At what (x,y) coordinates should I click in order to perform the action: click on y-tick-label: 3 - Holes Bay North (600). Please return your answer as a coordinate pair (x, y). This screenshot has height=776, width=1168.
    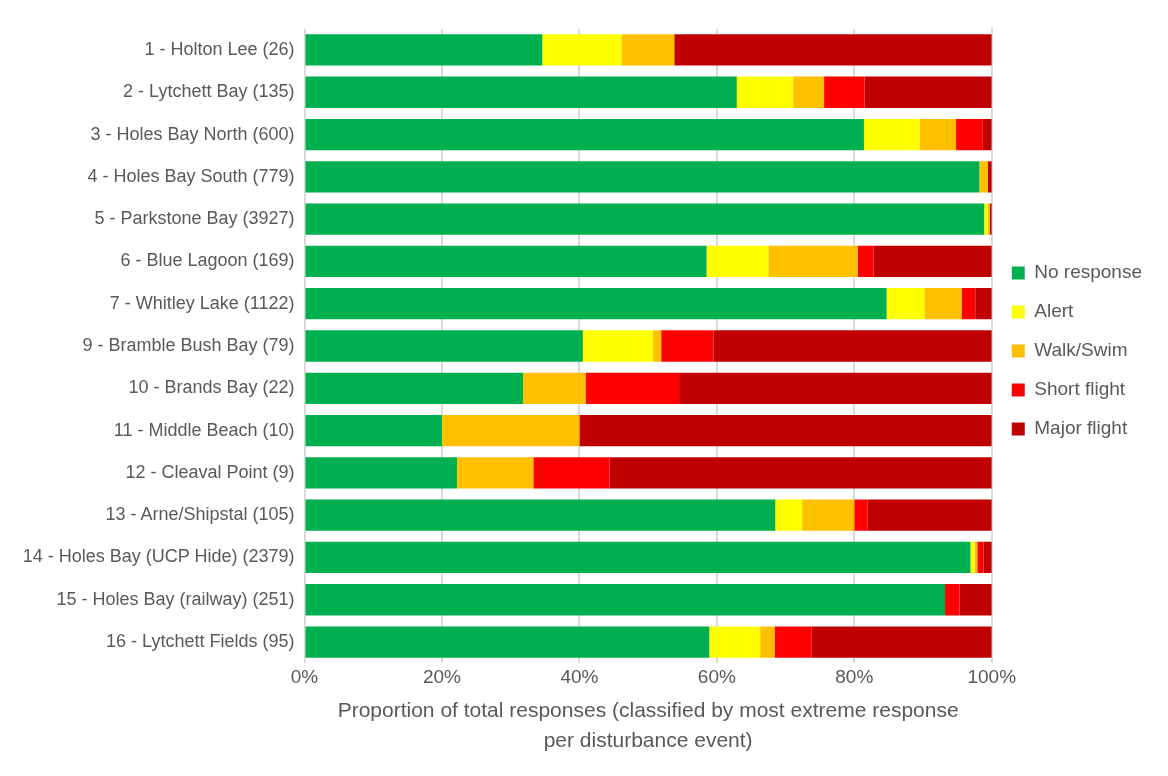
    Looking at the image, I should click on (192, 133).